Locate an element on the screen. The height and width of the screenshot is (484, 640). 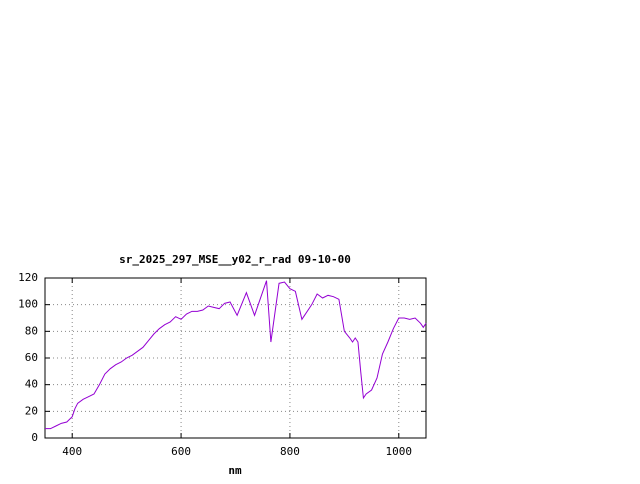
x-tick-label: 400 is located at coordinates (72, 451).